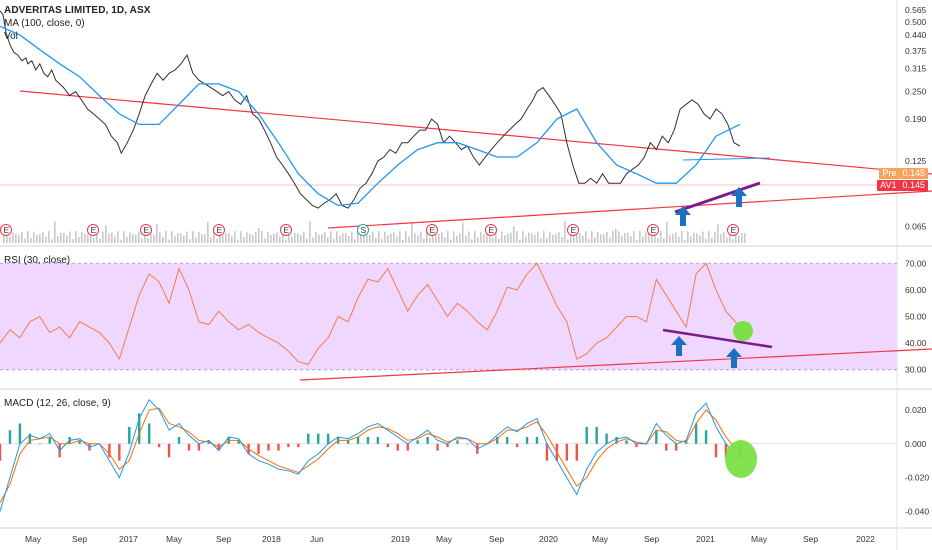 Image resolution: width=932 pixels, height=550 pixels. I want to click on macd-tick-label: 0.000, so click(916, 444).